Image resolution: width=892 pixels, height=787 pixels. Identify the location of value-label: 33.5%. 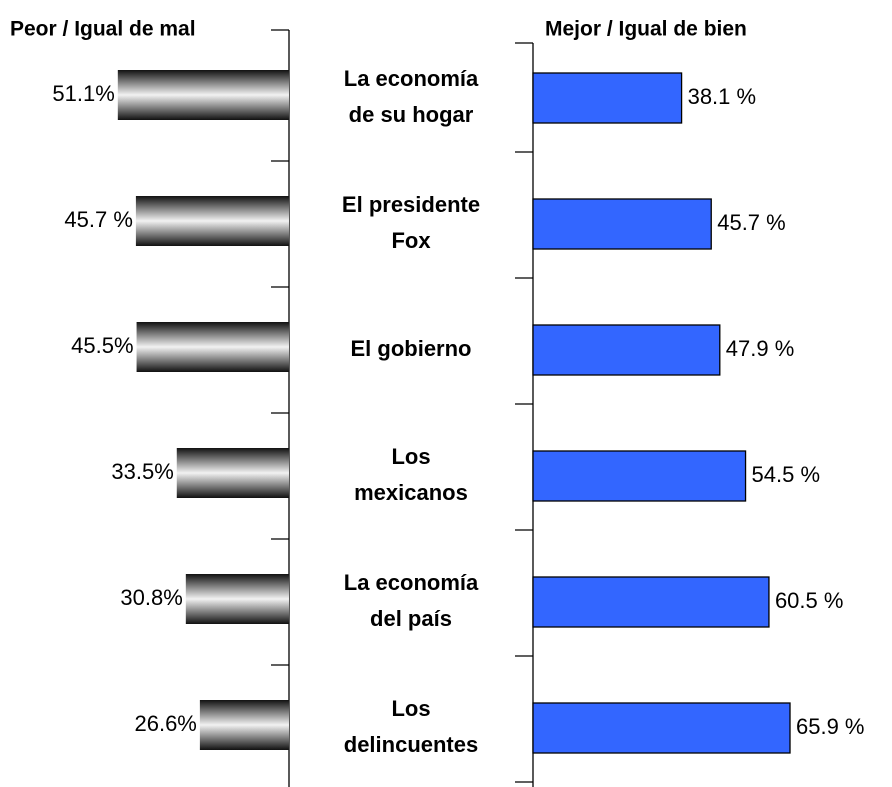
(142, 471).